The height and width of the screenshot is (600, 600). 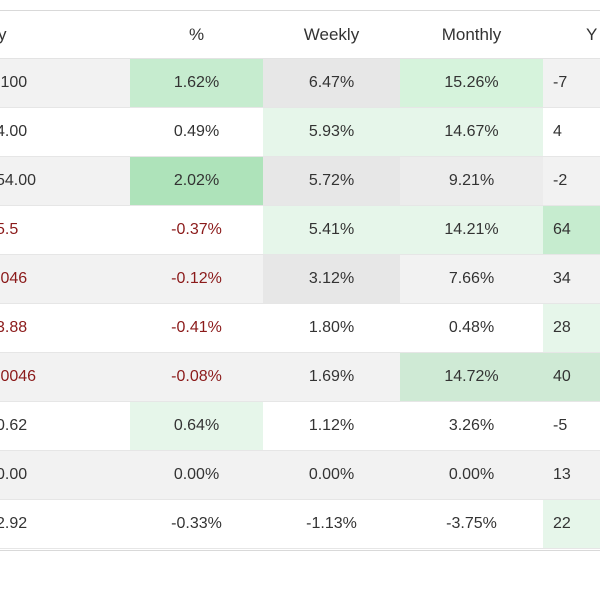 I want to click on table-header: y % Weekly Monthly Y, so click(x=300, y=35).